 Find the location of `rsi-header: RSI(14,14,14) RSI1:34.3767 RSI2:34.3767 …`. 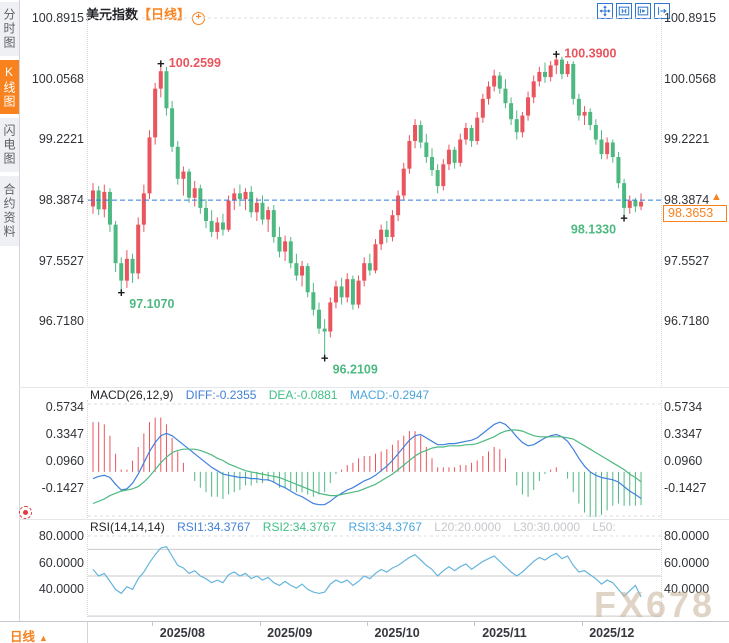

rsi-header: RSI(14,14,14) RSI1:34.3767 RSI2:34.3767 … is located at coordinates (357, 527).